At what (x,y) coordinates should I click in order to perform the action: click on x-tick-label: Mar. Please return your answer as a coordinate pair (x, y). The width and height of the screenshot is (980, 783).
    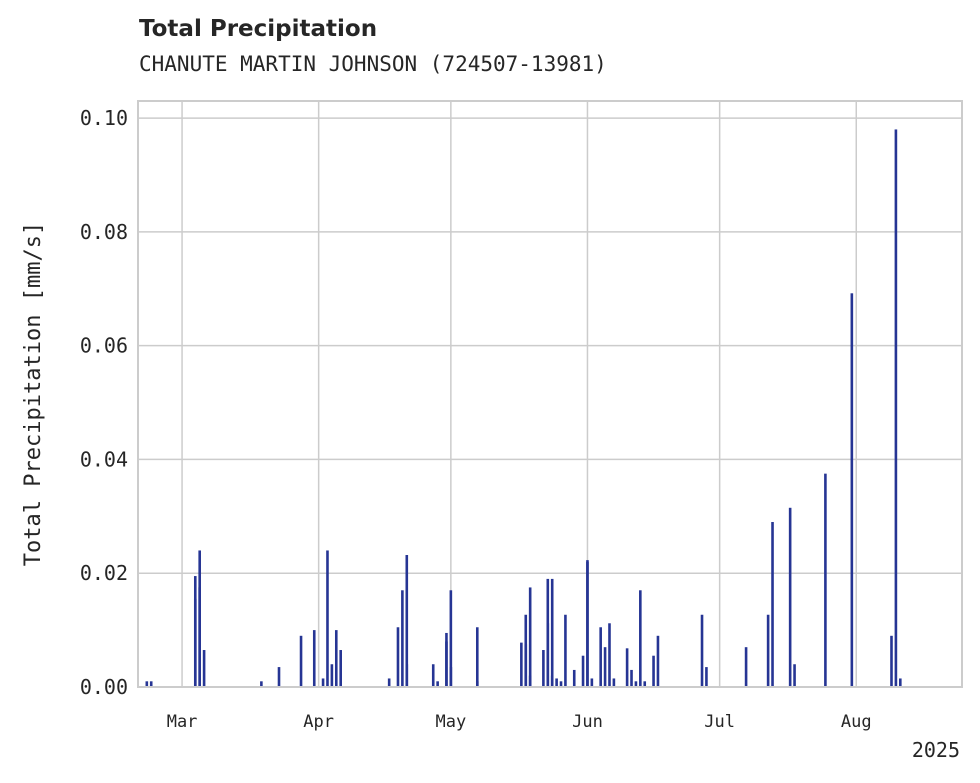
    Looking at the image, I should click on (182, 722).